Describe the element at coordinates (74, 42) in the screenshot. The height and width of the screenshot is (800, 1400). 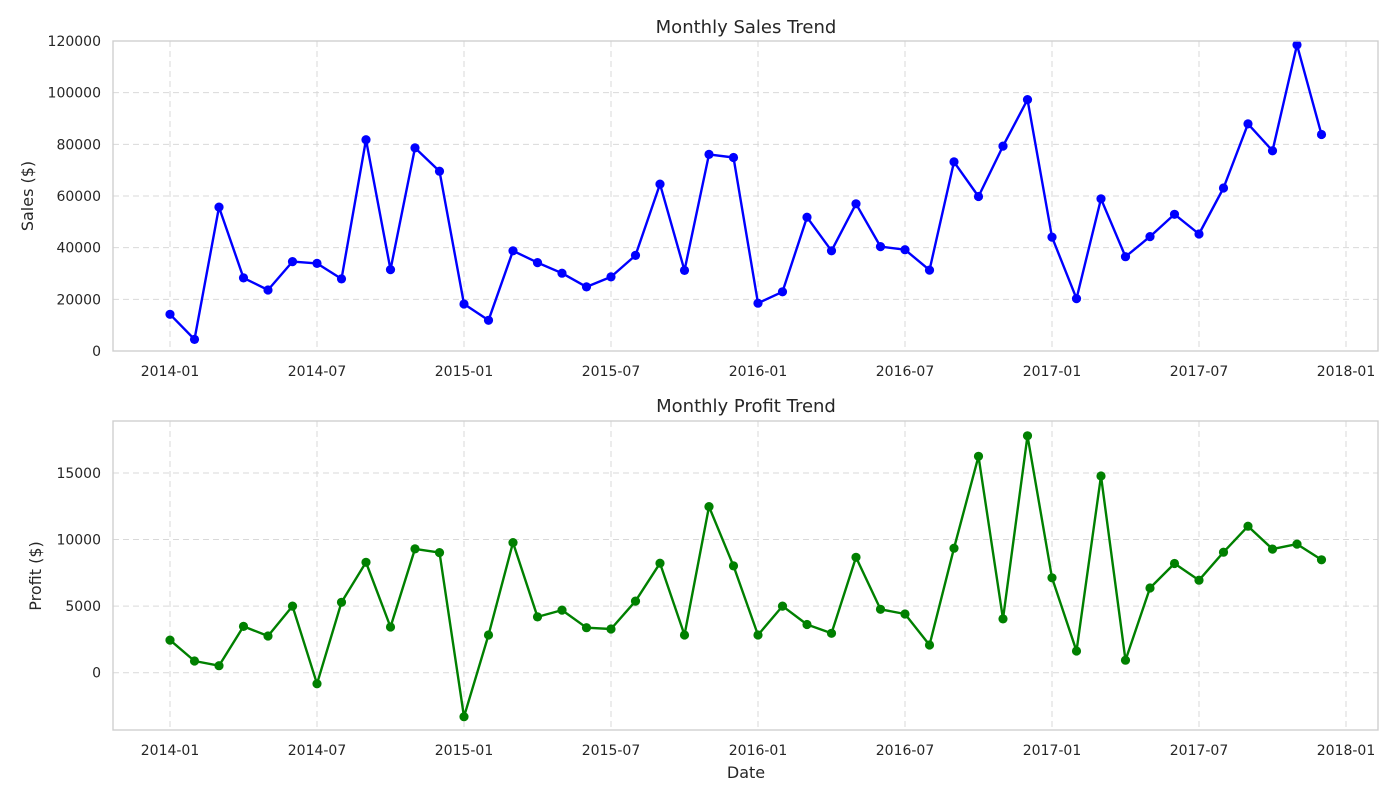
I see `sales-y-tick-label: 120000` at that location.